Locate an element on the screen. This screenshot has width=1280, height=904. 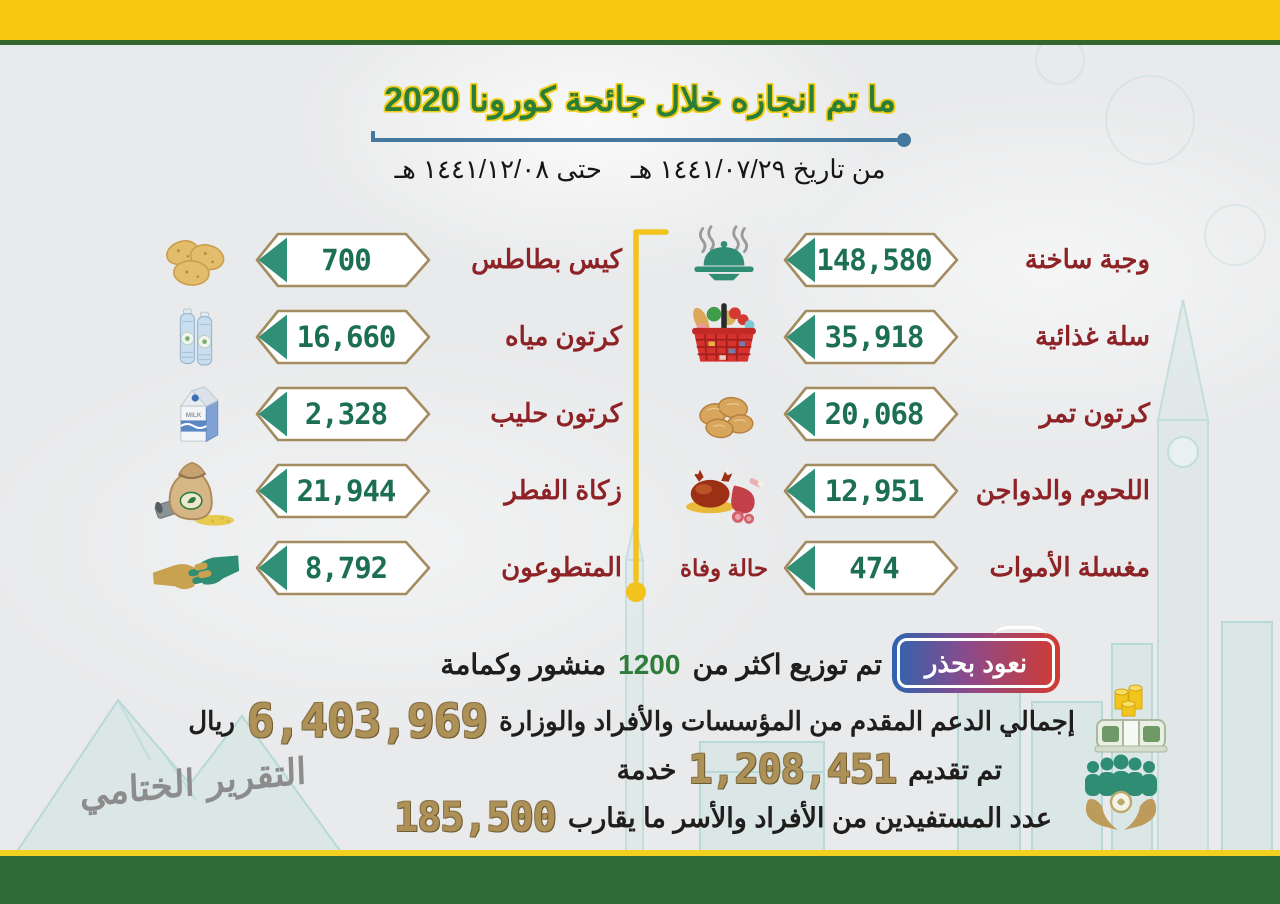
stat-value-badge: 148,580 is located at coordinates (871, 260).